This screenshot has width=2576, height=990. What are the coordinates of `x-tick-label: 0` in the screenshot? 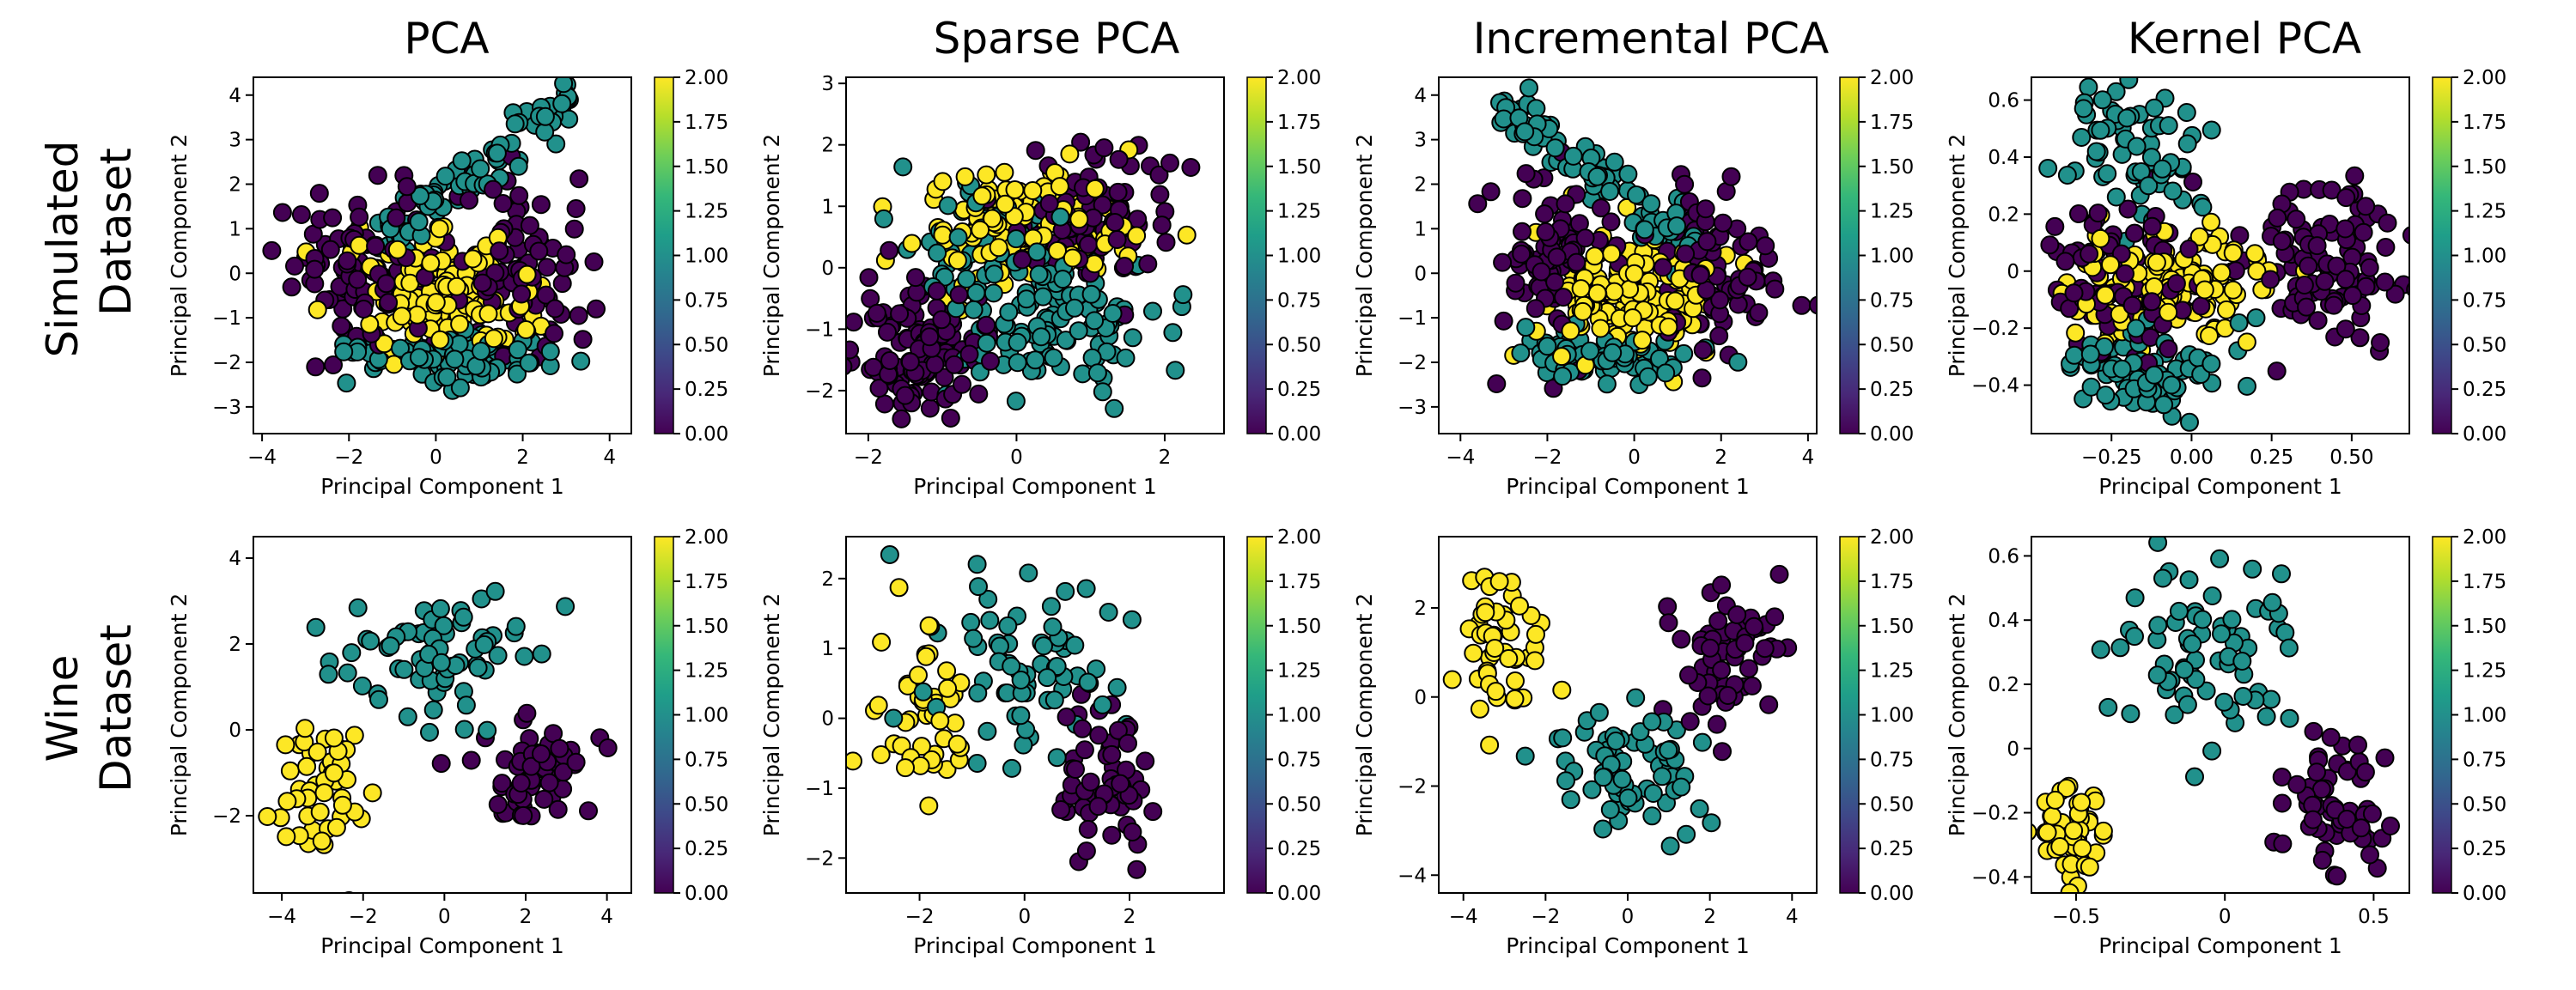 It's located at (435, 458).